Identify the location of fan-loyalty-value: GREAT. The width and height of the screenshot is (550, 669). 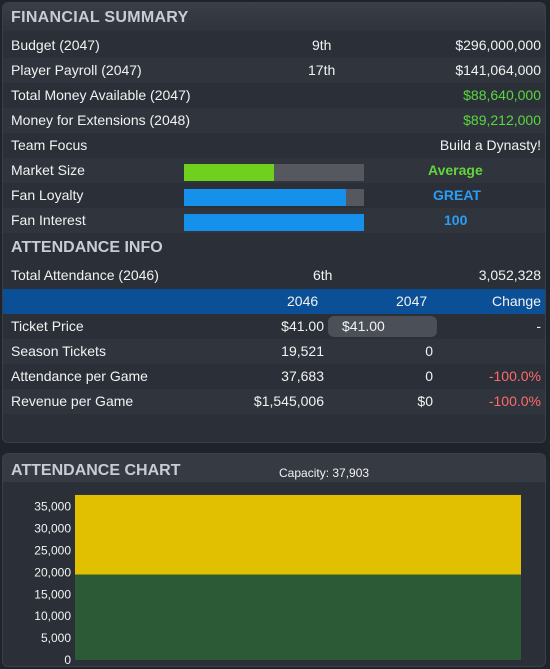
(457, 195).